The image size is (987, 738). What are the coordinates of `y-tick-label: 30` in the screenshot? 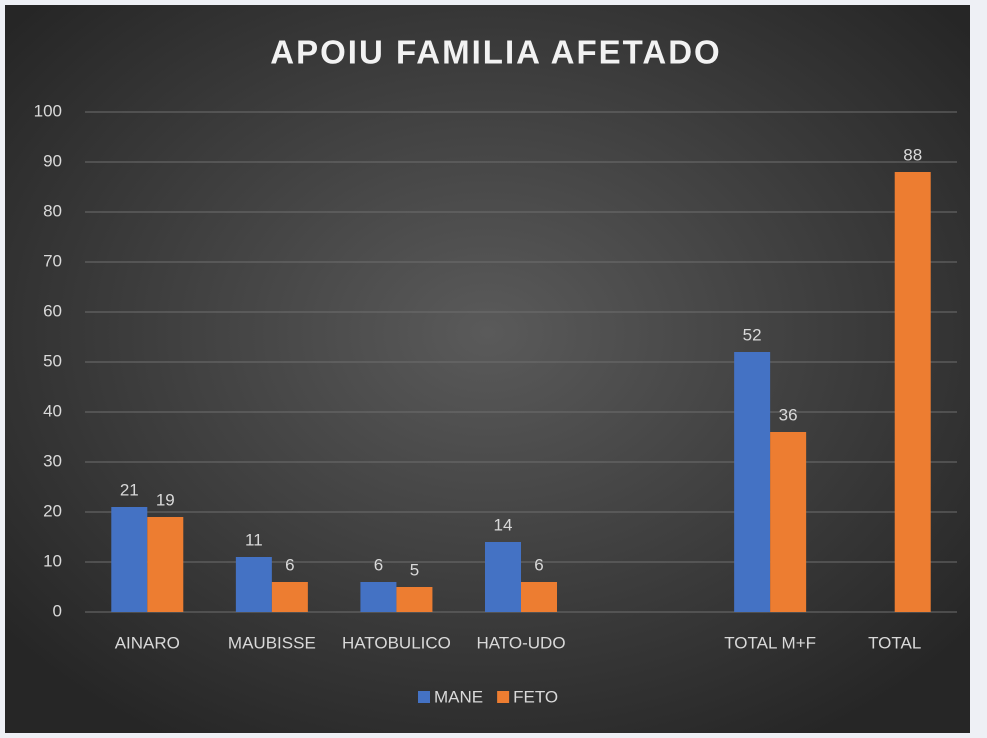 It's located at (52, 460).